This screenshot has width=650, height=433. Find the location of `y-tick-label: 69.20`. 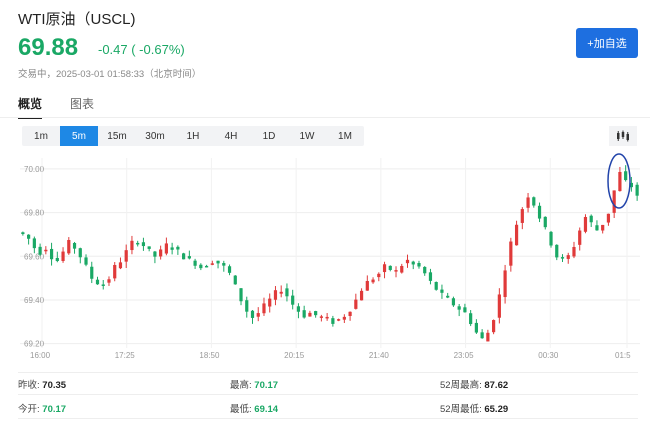

y-tick-label: 69.20 is located at coordinates (34, 344).